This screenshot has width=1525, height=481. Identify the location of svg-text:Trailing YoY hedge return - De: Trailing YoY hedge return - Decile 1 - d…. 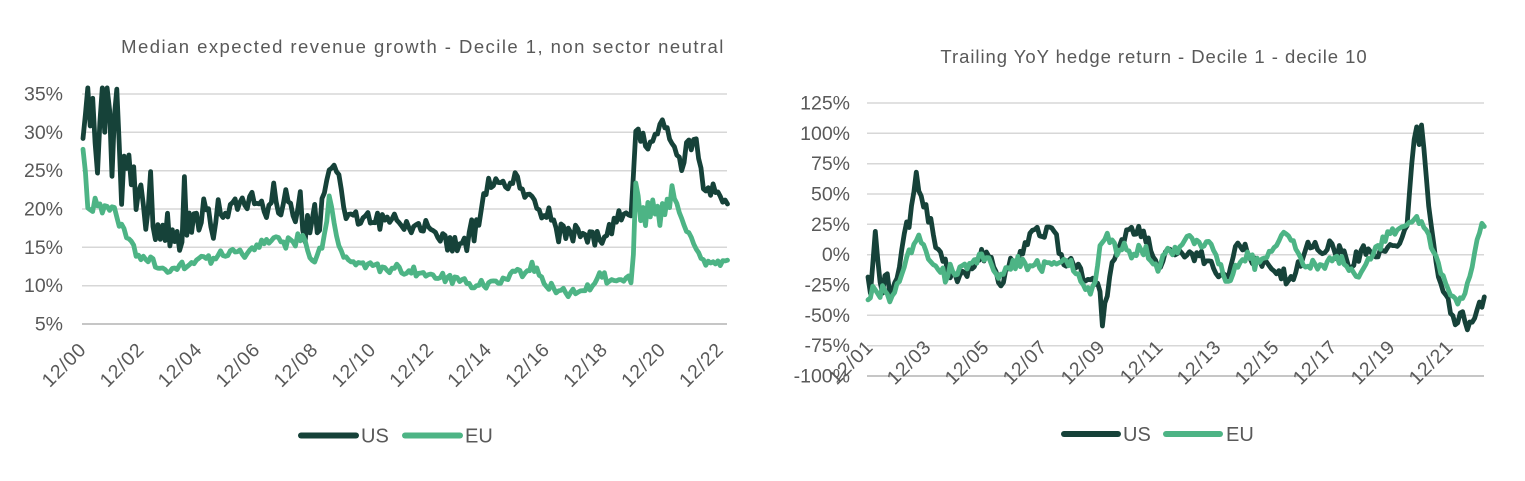
(1153, 56).